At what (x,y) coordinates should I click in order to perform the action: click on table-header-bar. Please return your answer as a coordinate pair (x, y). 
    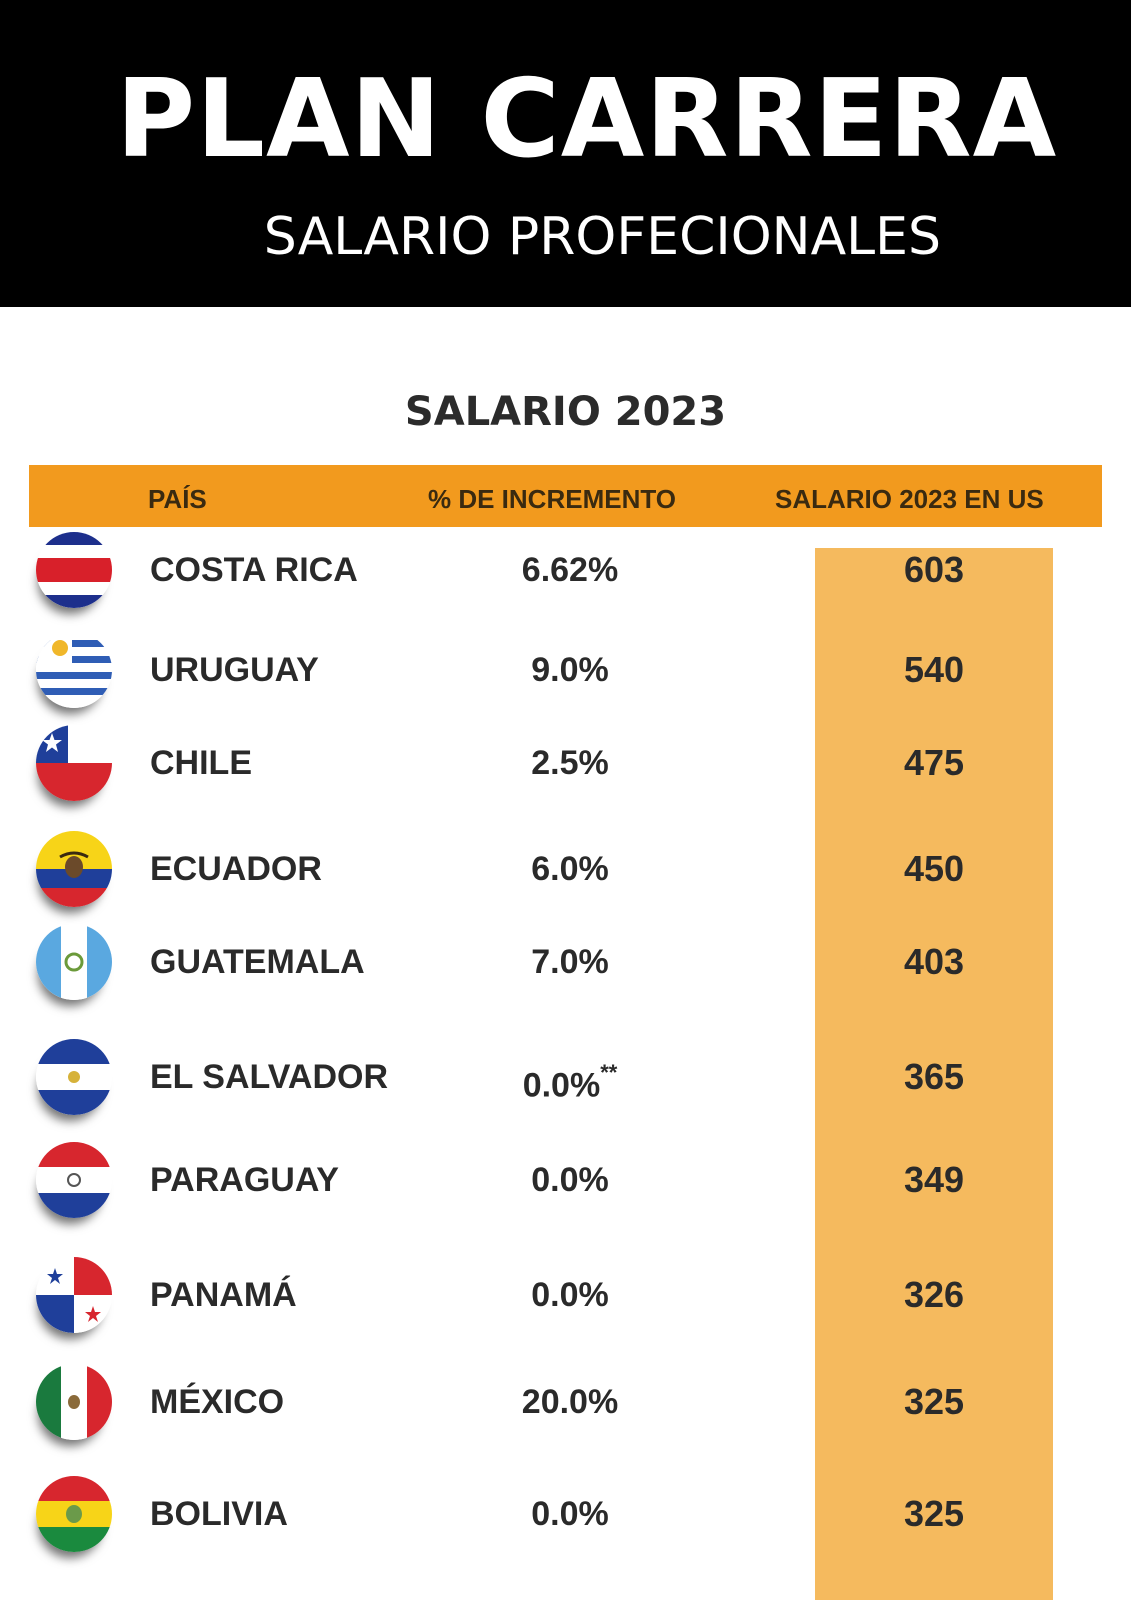
    Looking at the image, I should click on (565, 496).